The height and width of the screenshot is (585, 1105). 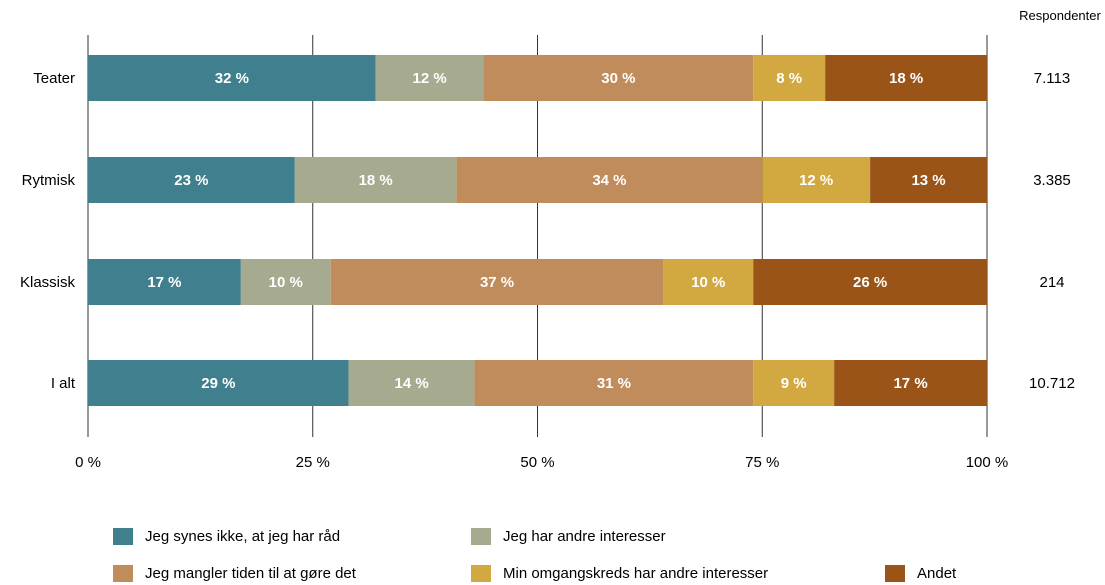 I want to click on bar-value-label: 30 %, so click(x=618, y=78).